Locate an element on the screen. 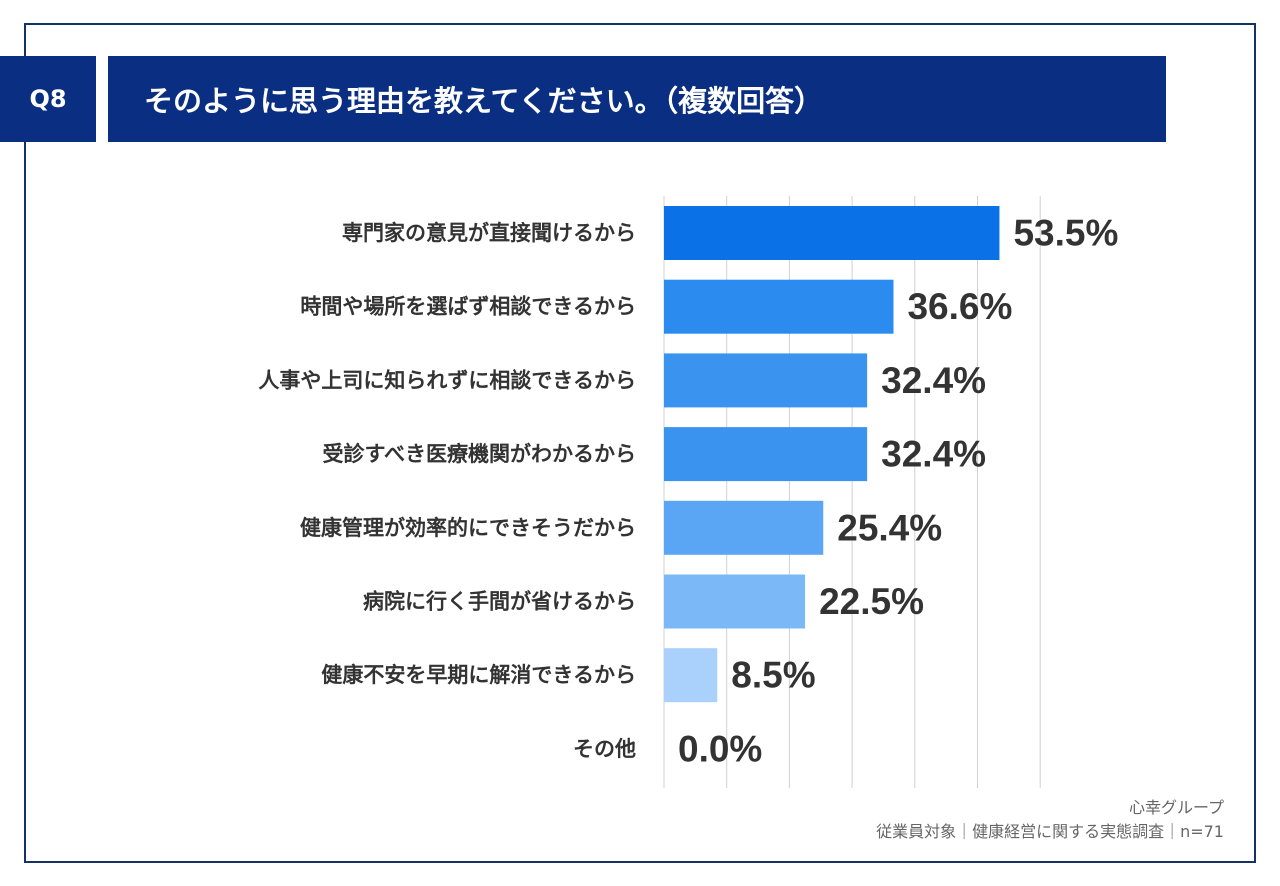 This screenshot has width=1280, height=886. data-label: 36.6% is located at coordinates (959, 306).